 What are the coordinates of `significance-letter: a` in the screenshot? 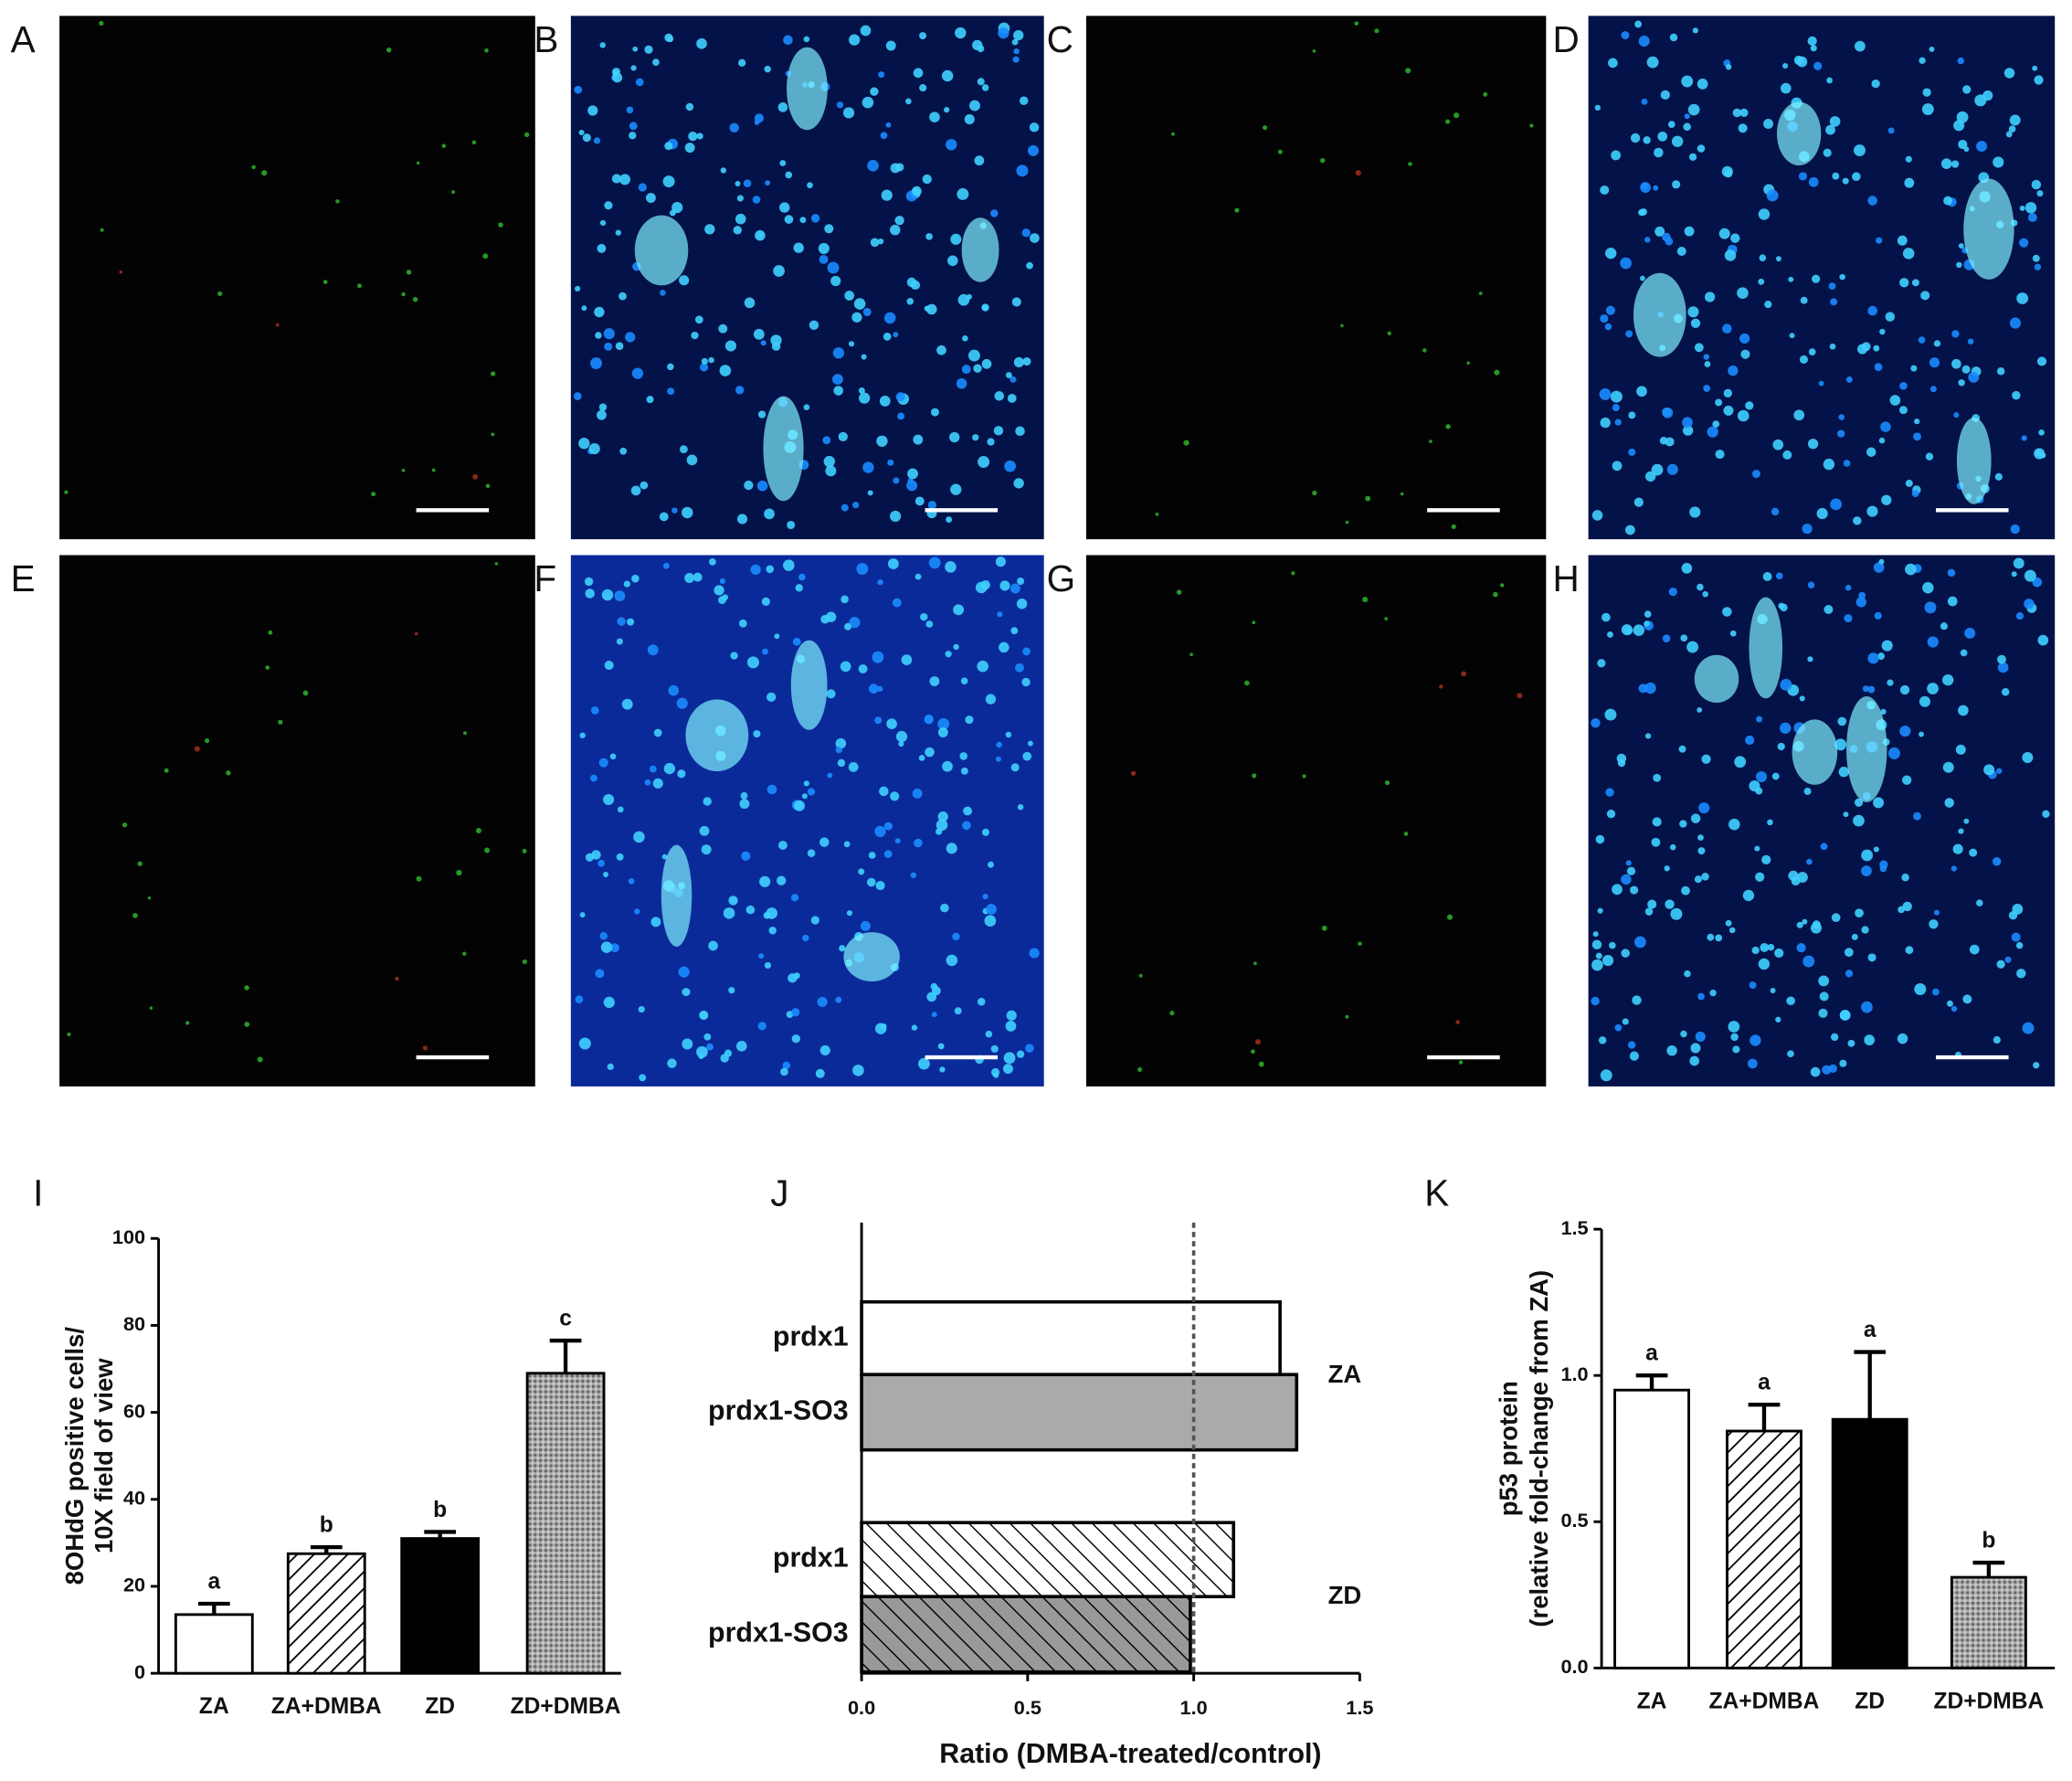 It's located at (1764, 1383).